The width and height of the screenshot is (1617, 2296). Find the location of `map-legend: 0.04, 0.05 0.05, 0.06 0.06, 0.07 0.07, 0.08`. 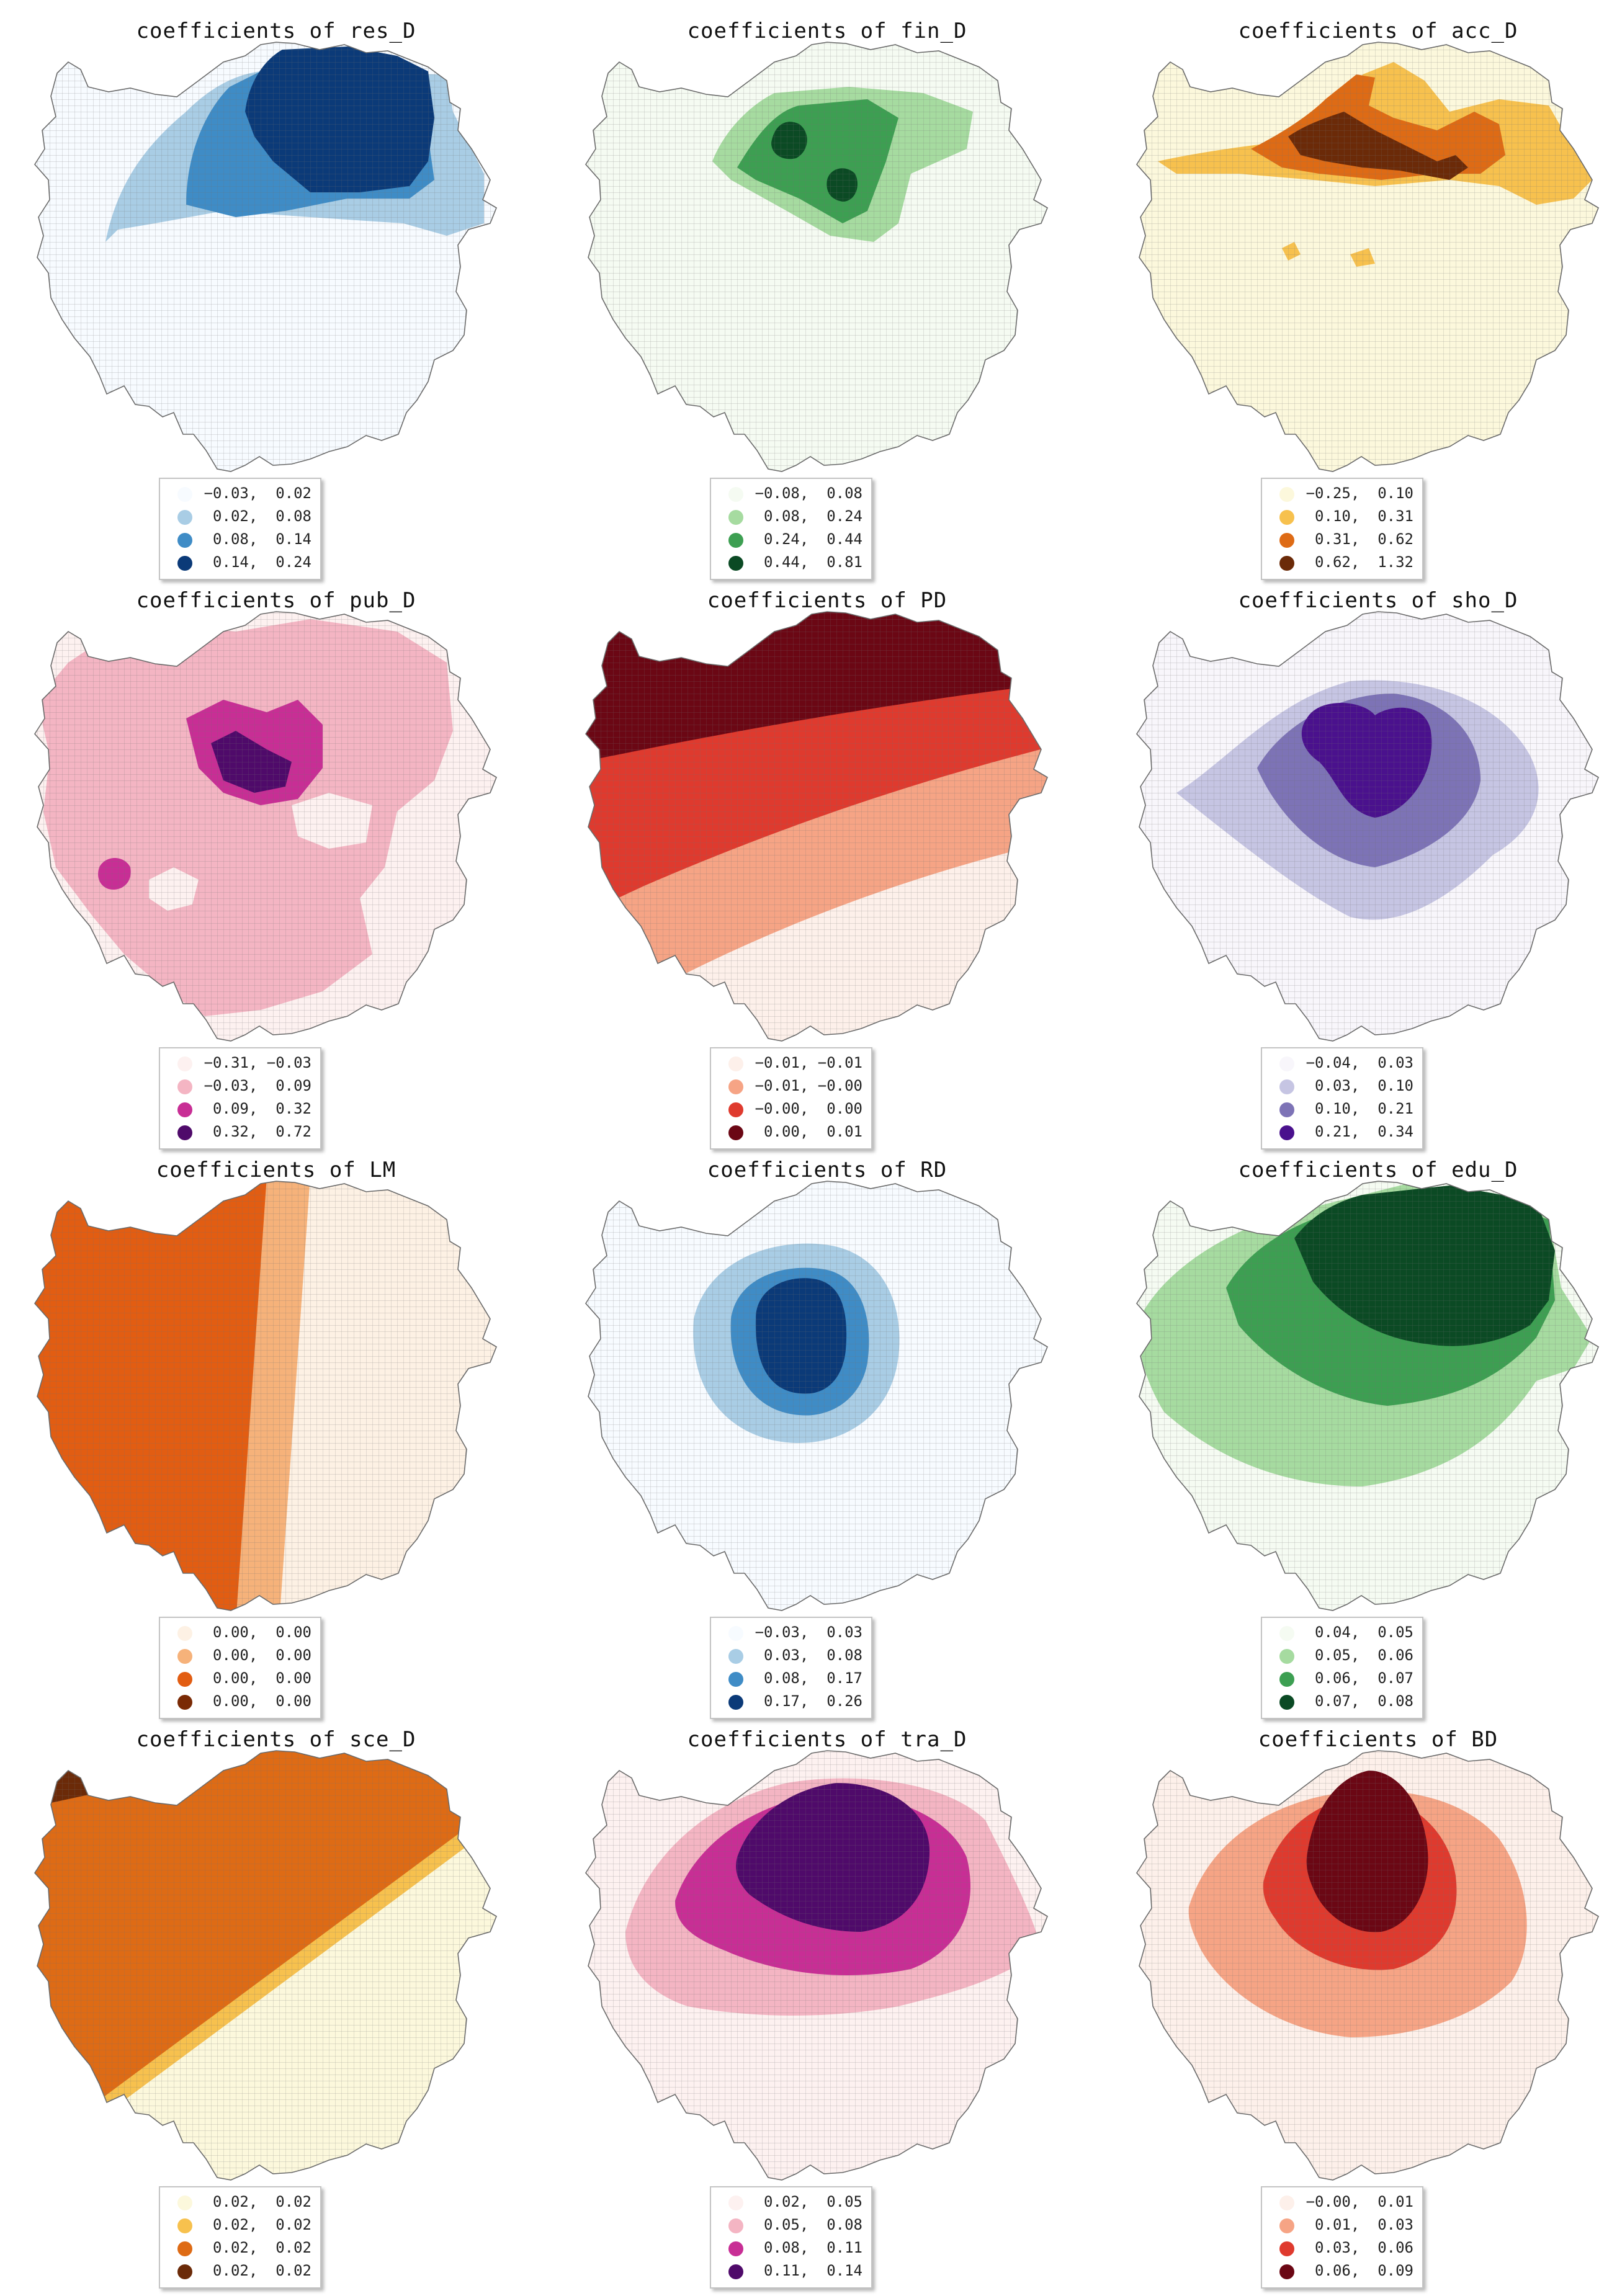

map-legend: 0.04, 0.05 0.05, 0.06 0.06, 0.07 0.07, 0.08 is located at coordinates (1342, 1668).